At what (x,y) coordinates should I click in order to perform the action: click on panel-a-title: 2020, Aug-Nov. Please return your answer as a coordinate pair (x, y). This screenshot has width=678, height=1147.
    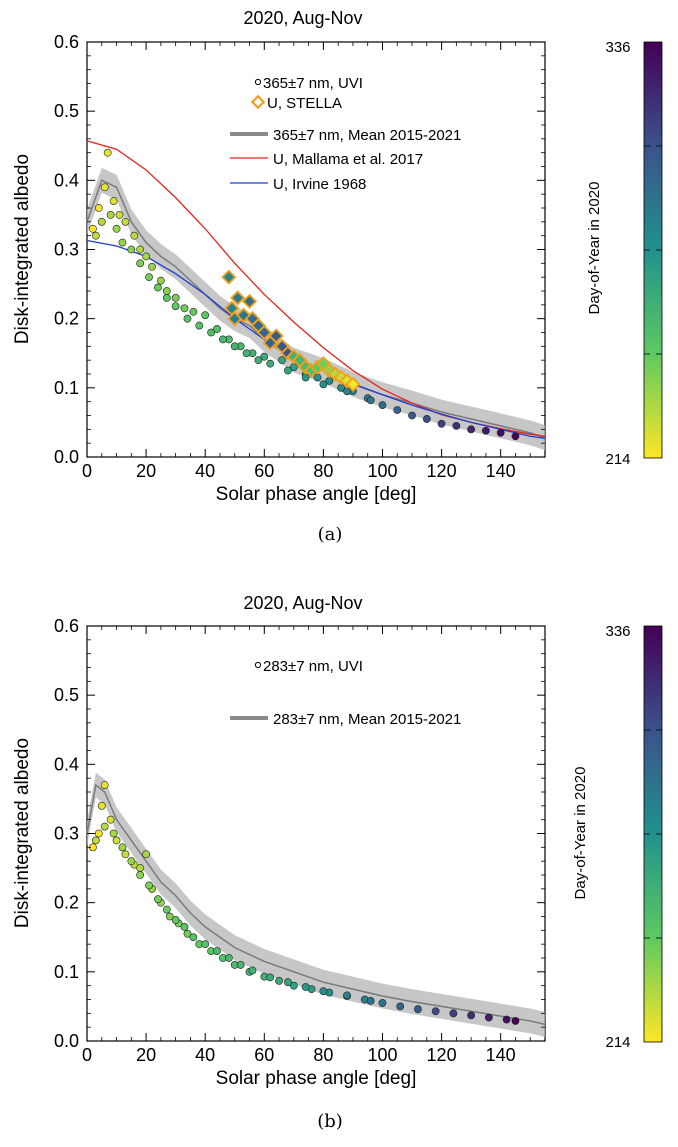
    Looking at the image, I should click on (302, 18).